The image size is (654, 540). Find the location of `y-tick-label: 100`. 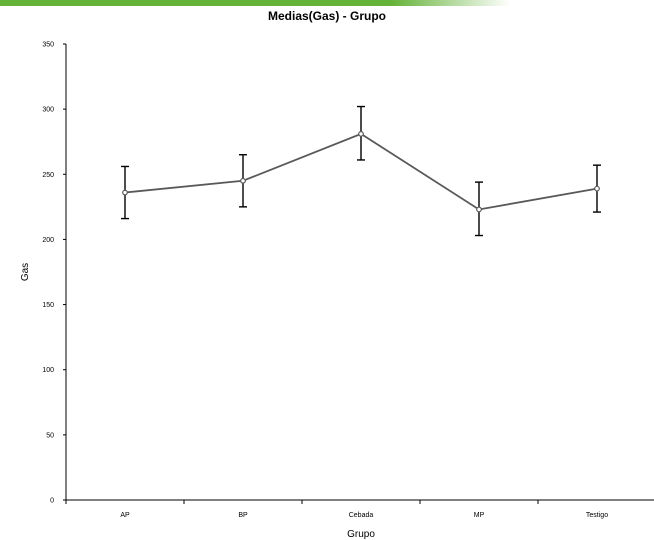

y-tick-label: 100 is located at coordinates (48, 370).